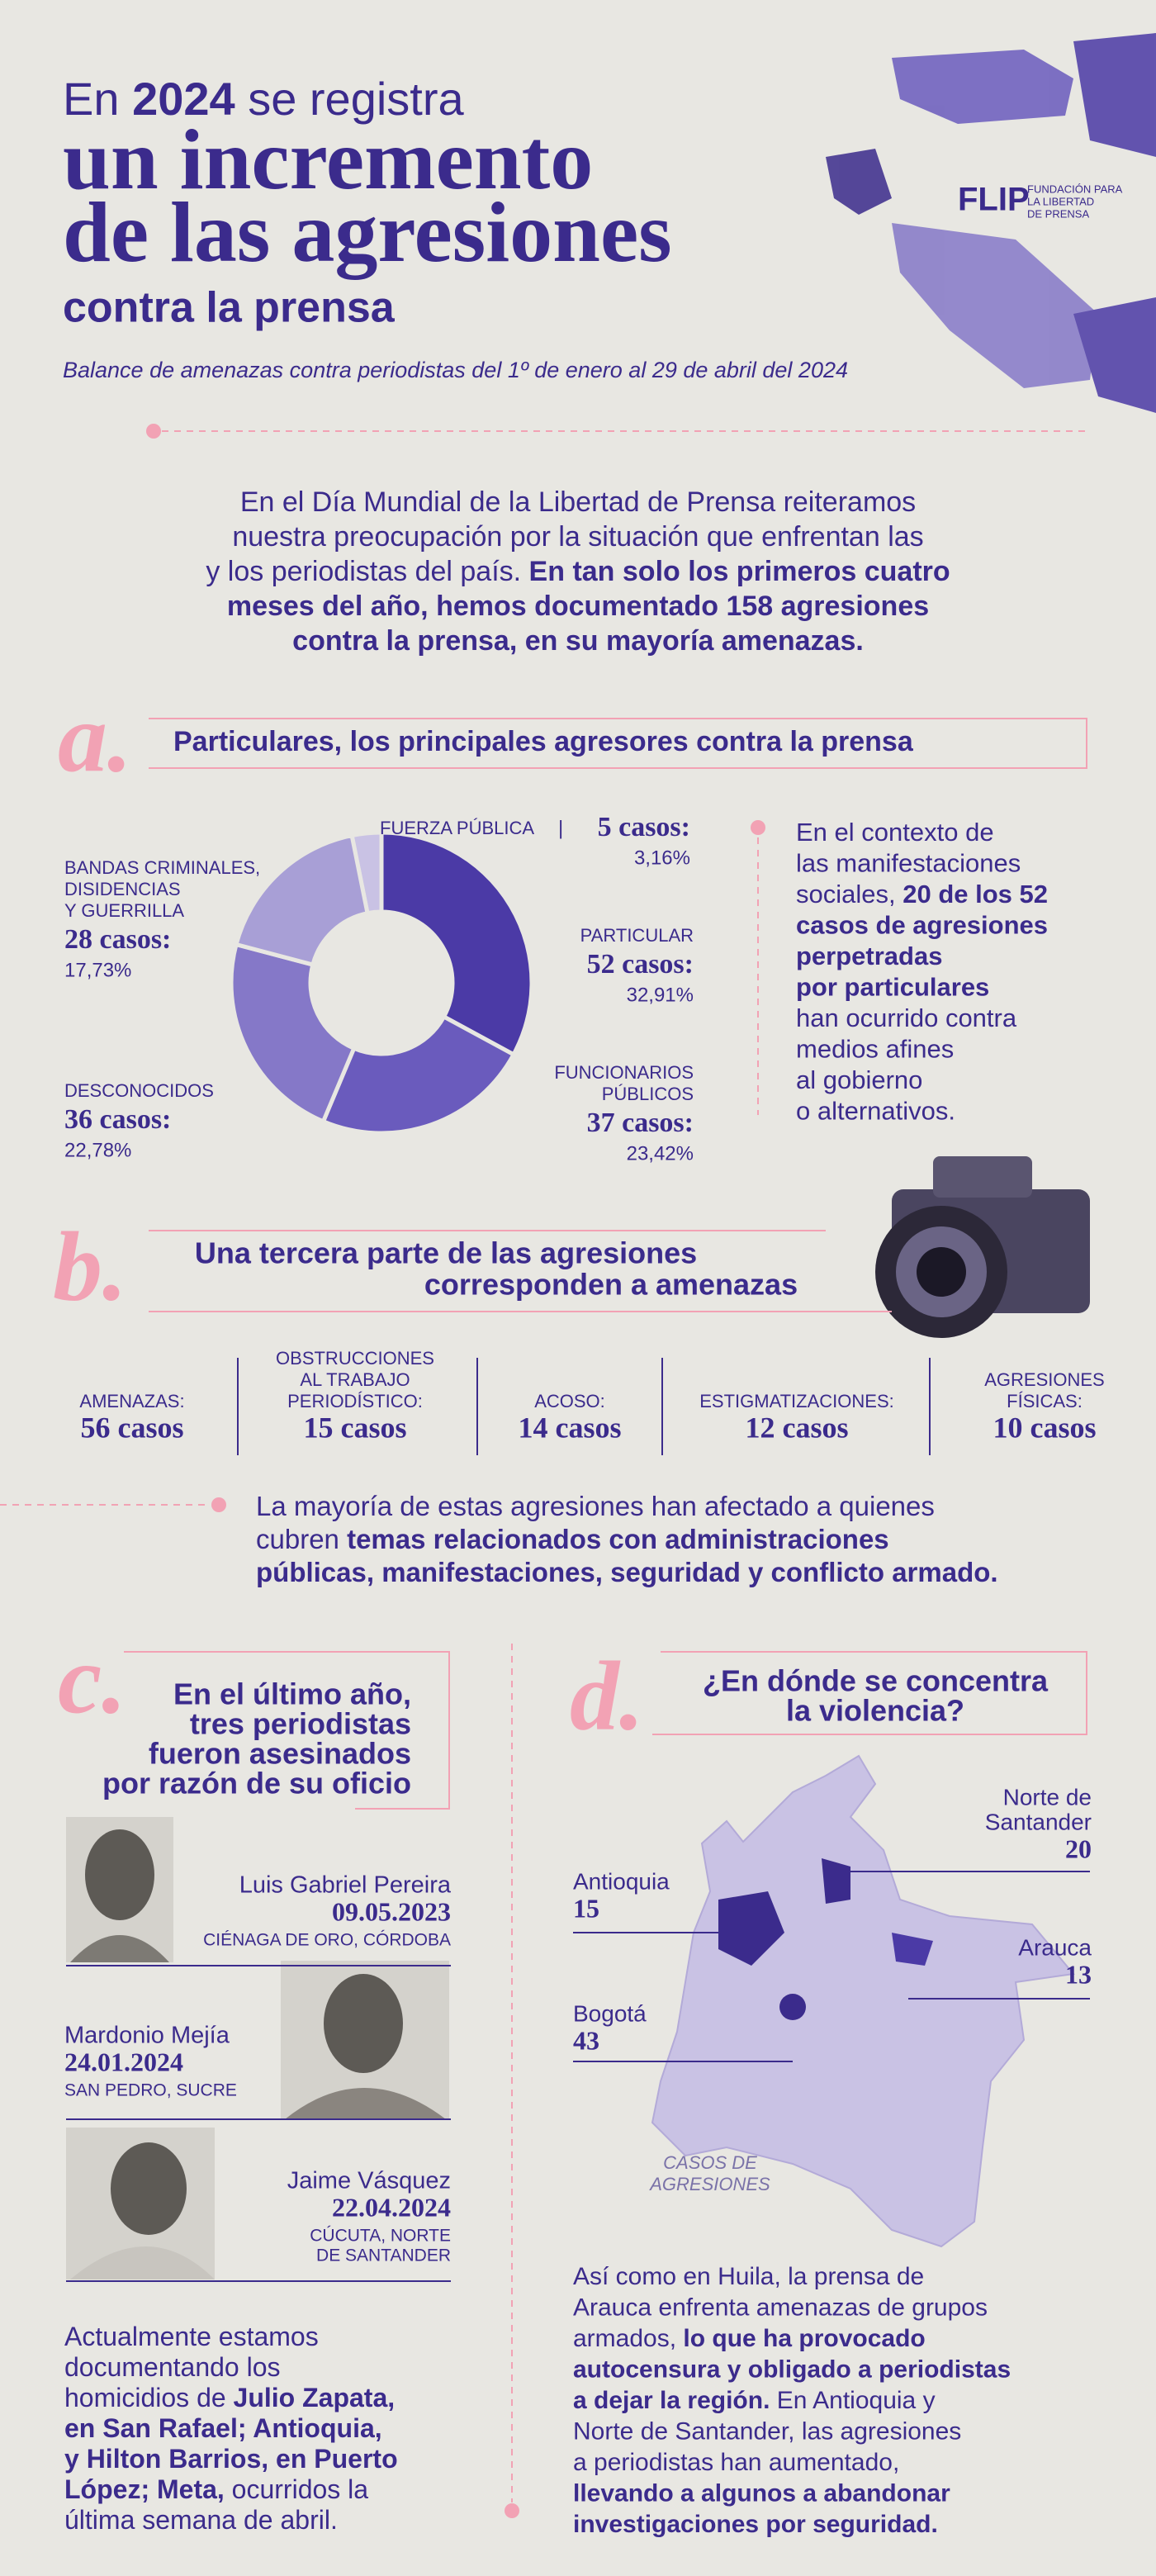  Describe the element at coordinates (1078, 1848) in the screenshot. I see `region-value: 20` at that location.